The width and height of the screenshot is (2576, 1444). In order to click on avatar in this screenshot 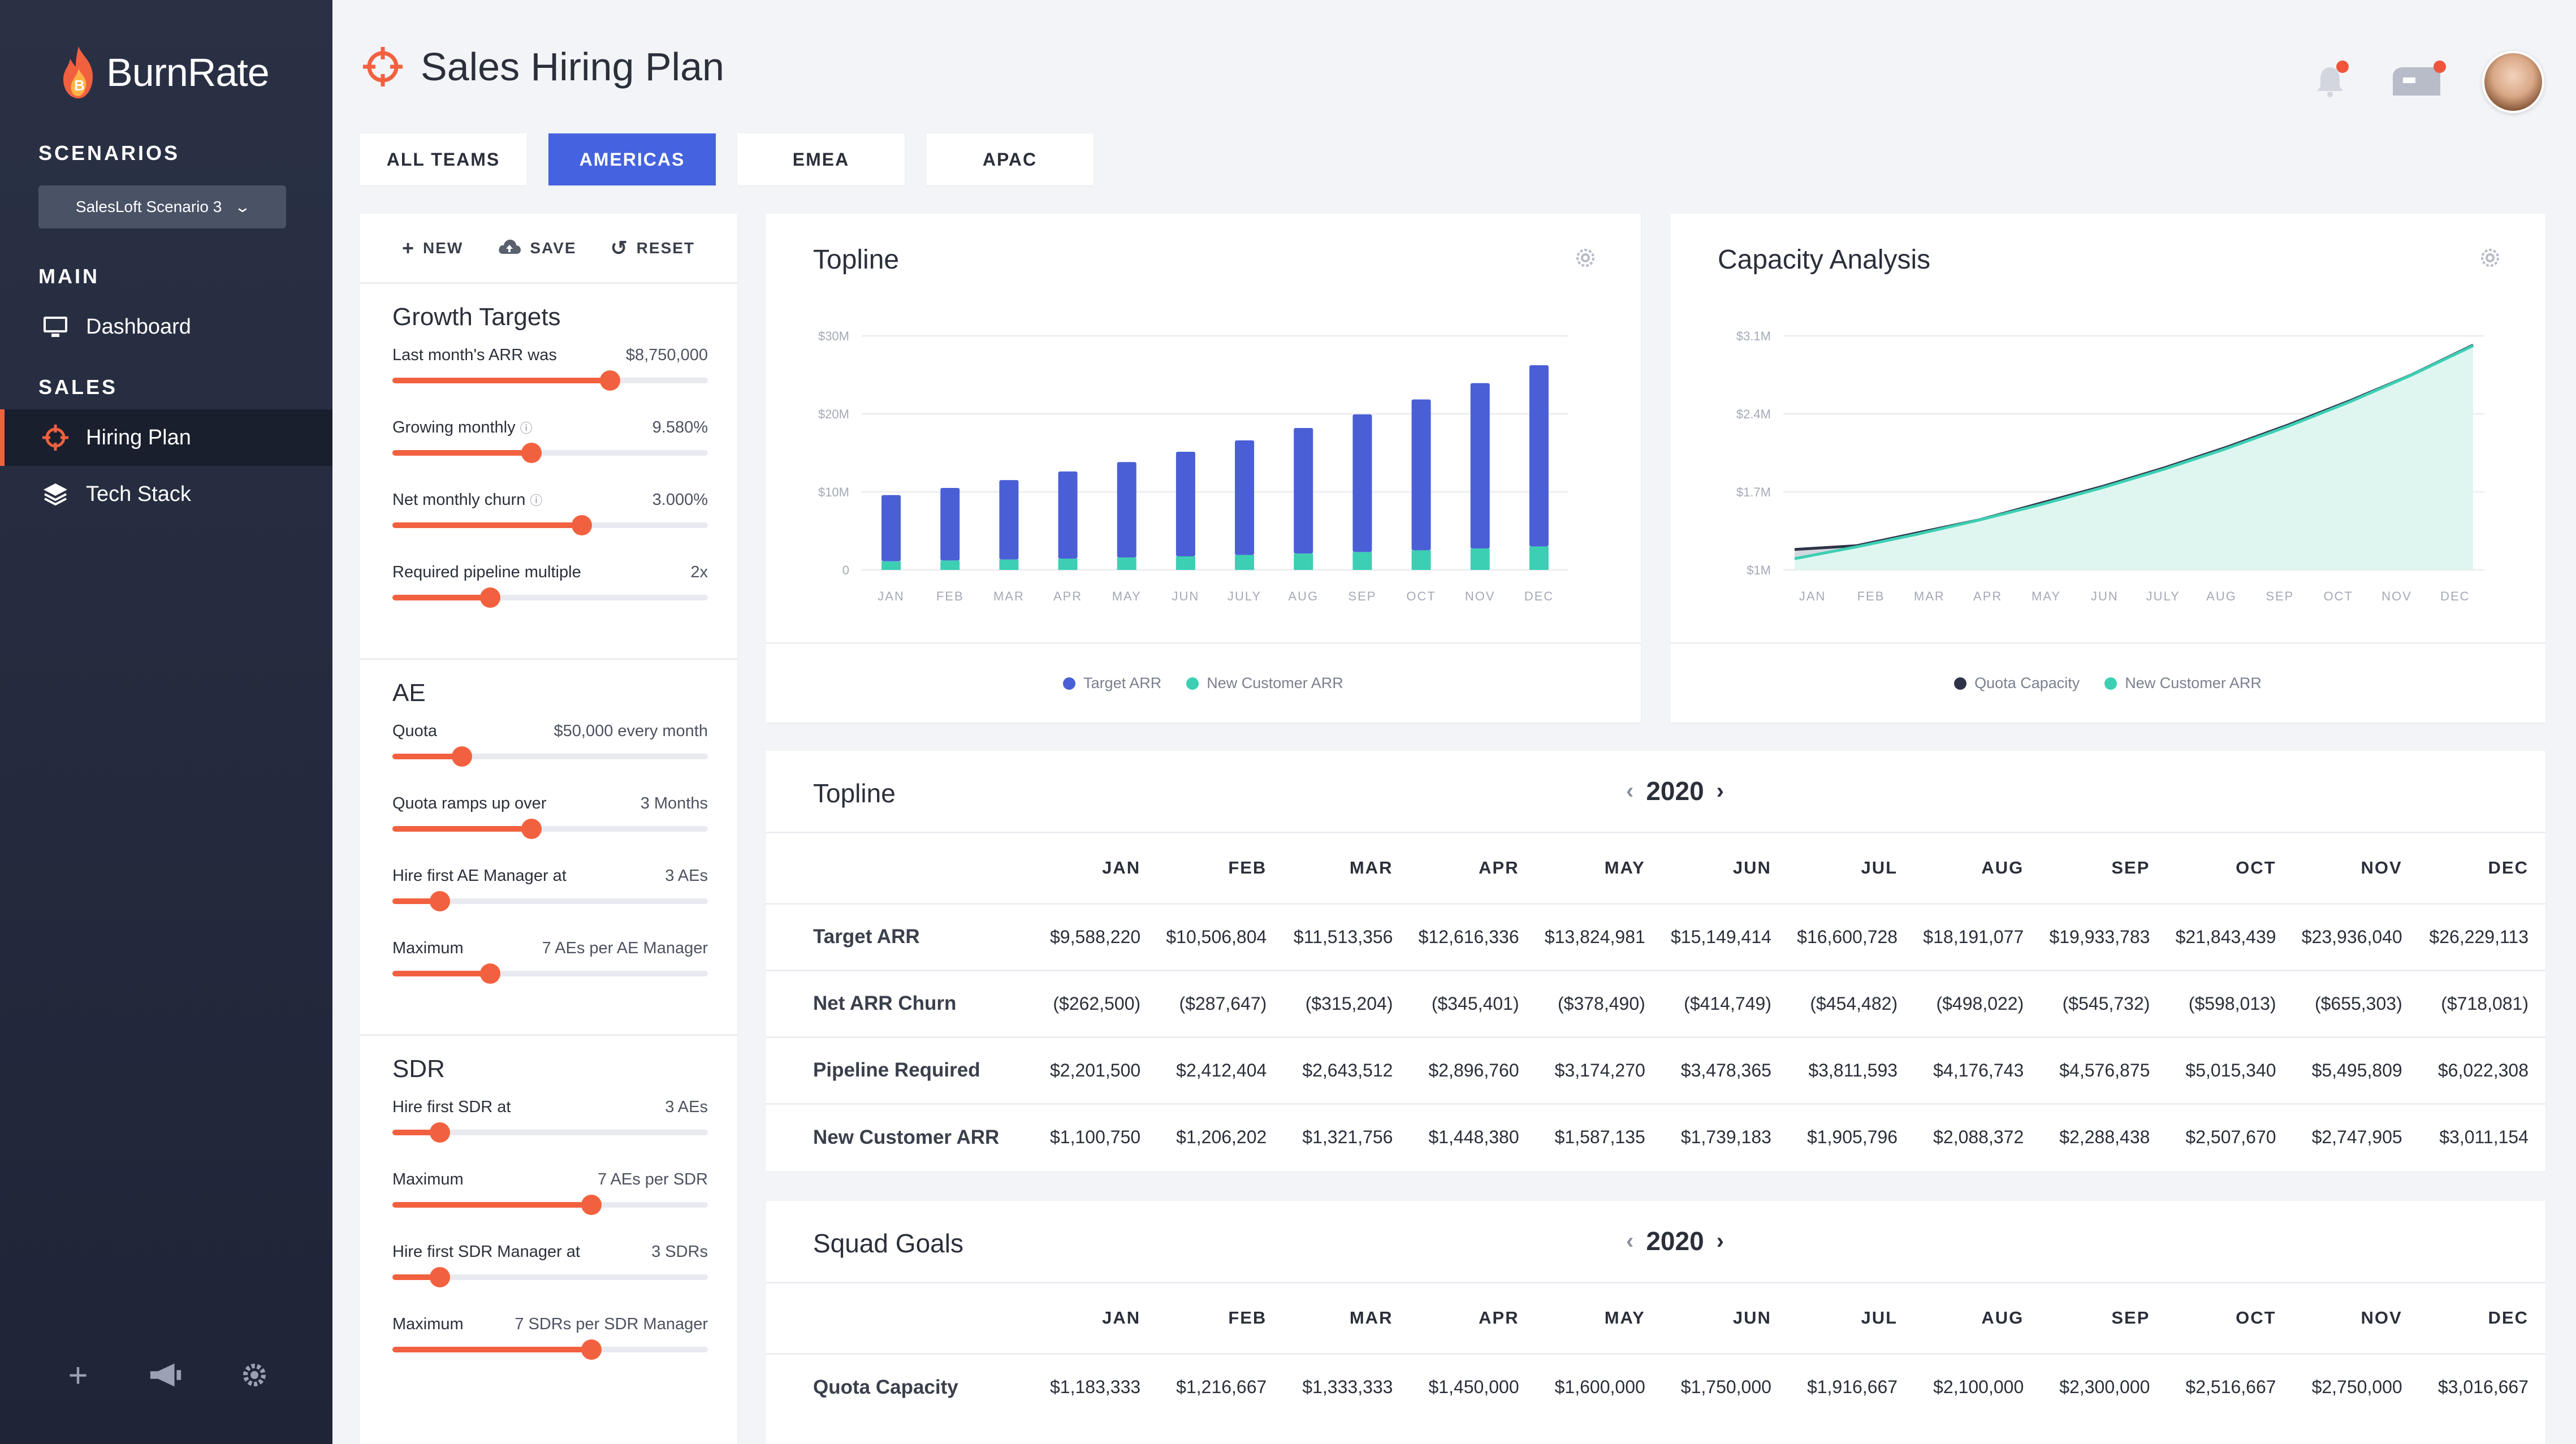, I will do `click(2513, 82)`.